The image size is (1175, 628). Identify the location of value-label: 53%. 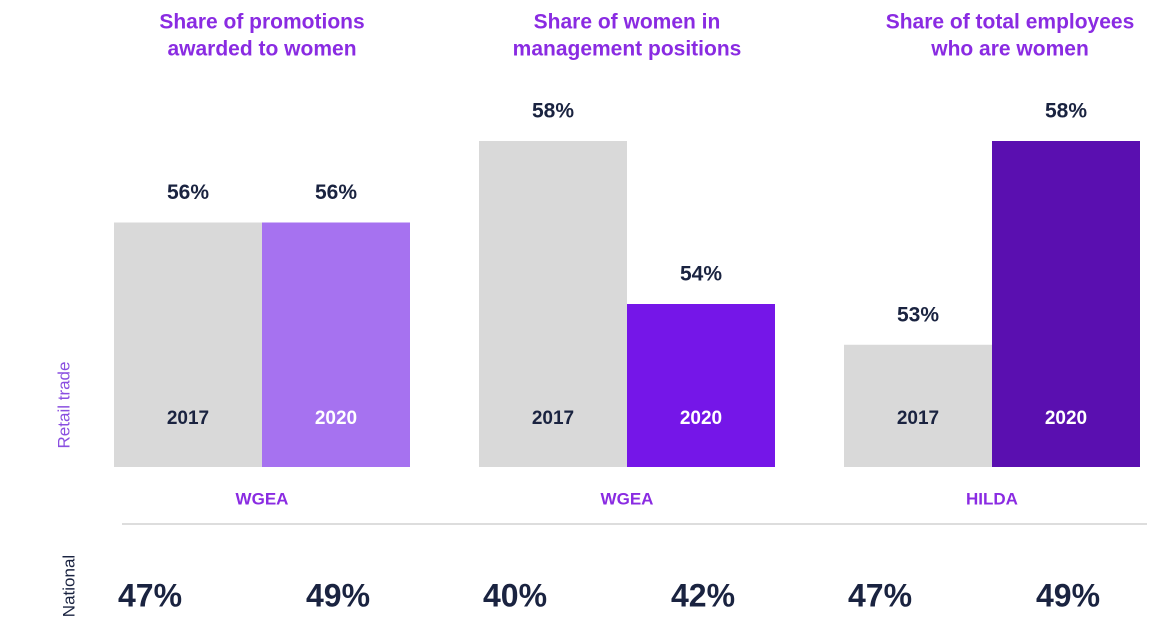
(918, 314).